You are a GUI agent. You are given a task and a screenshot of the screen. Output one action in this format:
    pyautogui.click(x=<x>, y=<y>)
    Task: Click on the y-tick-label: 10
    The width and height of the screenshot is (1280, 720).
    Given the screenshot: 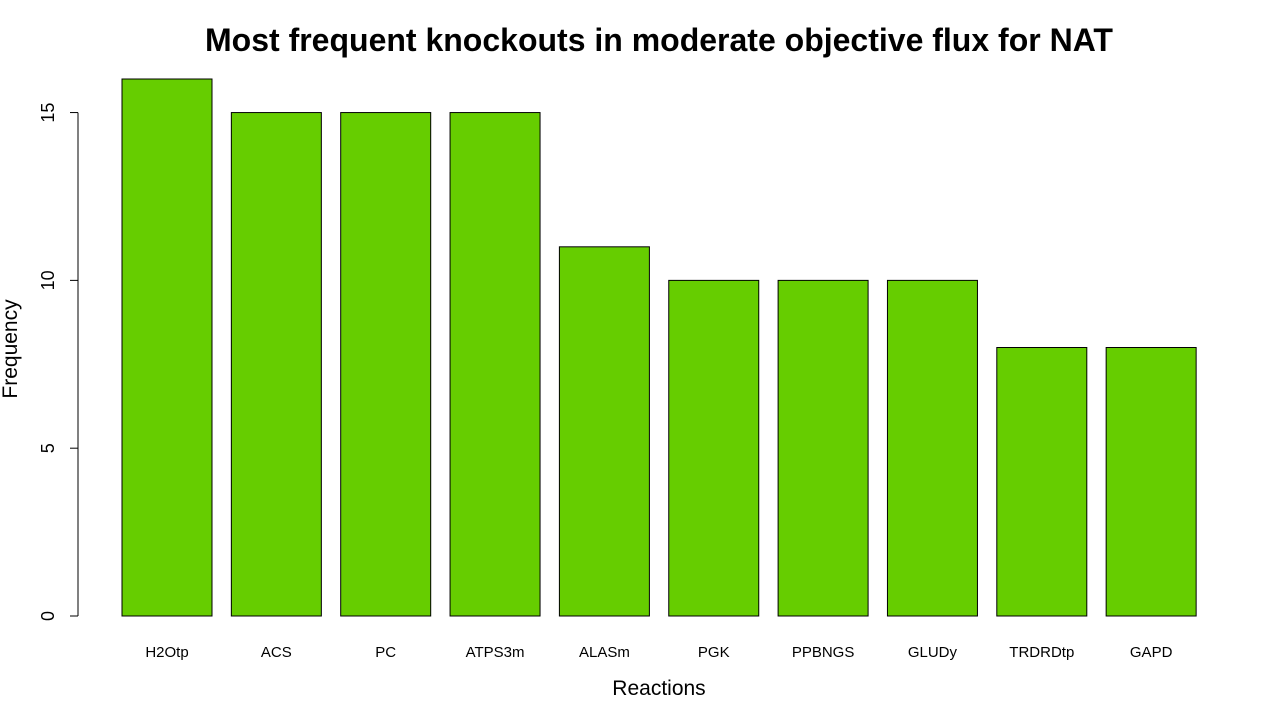 What is the action you would take?
    pyautogui.click(x=48, y=280)
    